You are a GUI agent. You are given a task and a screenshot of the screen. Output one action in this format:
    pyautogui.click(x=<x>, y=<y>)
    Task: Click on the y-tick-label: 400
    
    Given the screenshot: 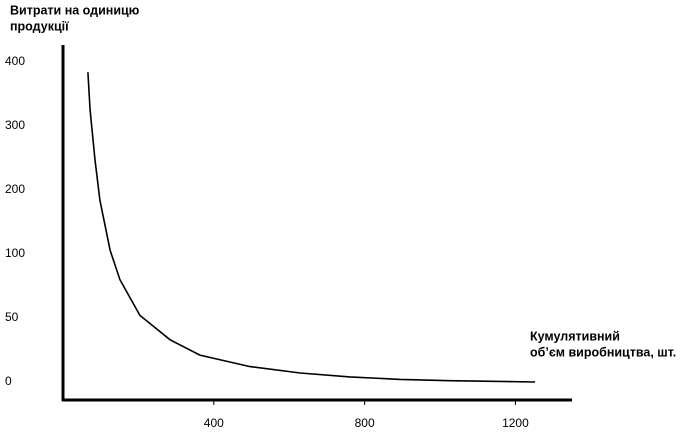 What is the action you would take?
    pyautogui.click(x=15, y=61)
    